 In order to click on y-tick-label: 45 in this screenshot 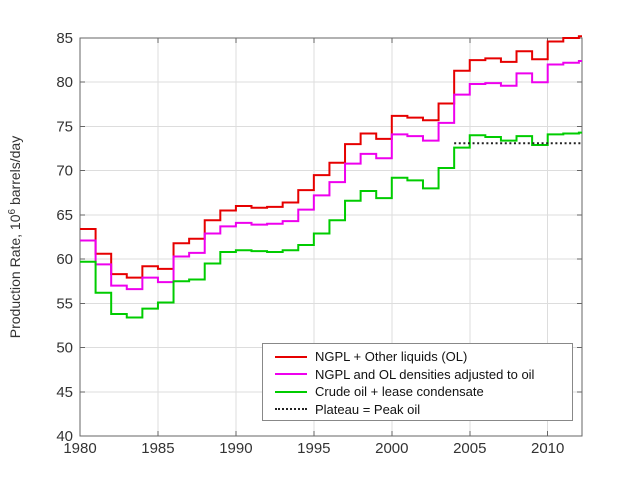, I will do `click(64, 392)`.